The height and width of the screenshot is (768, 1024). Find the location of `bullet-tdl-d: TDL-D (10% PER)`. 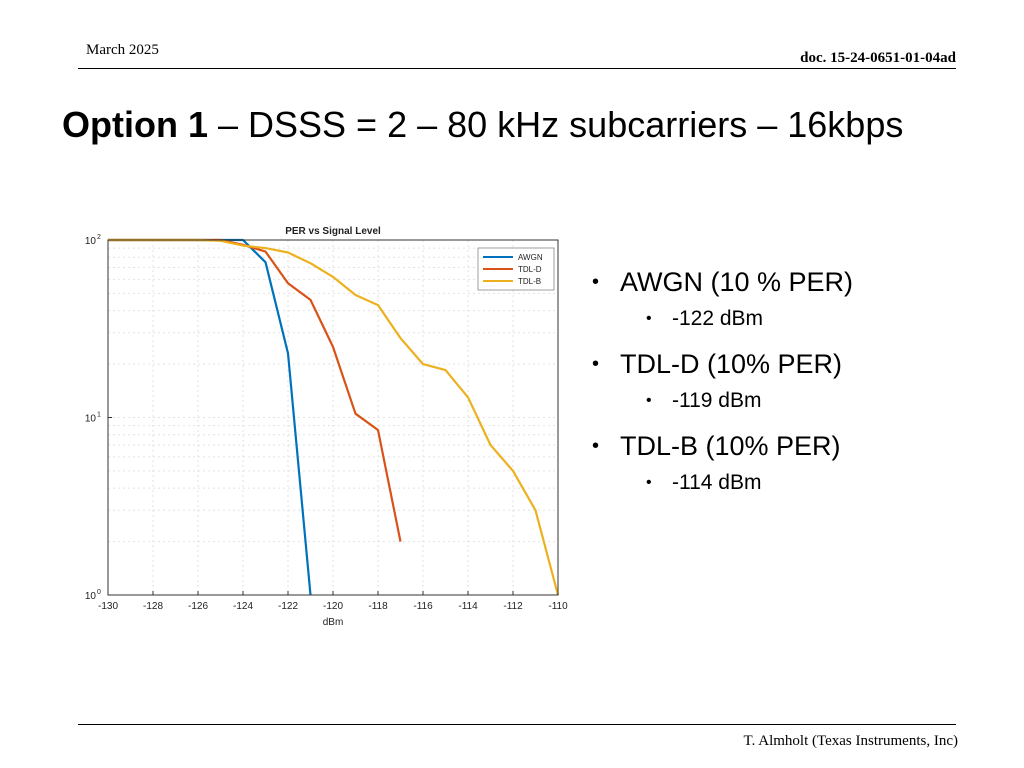

bullet-tdl-d: TDL-D (10% PER) is located at coordinates (800, 364).